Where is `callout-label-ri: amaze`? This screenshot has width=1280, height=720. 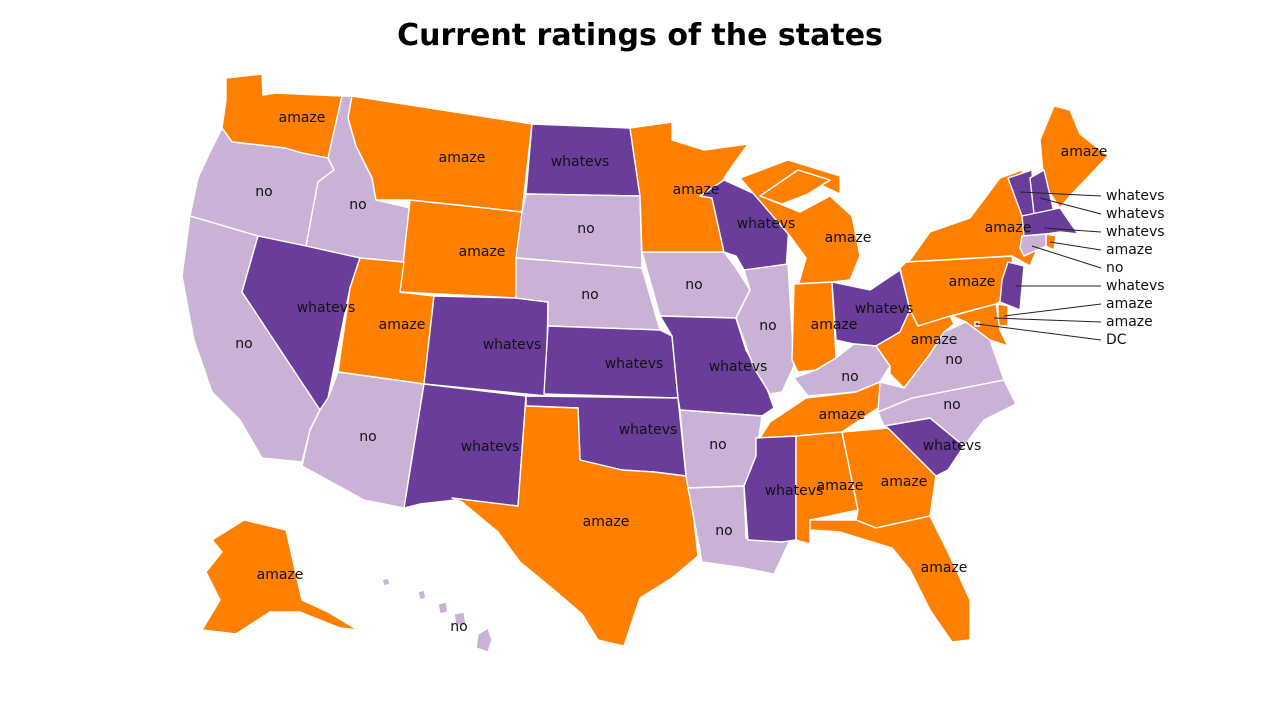 callout-label-ri: amaze is located at coordinates (1129, 250).